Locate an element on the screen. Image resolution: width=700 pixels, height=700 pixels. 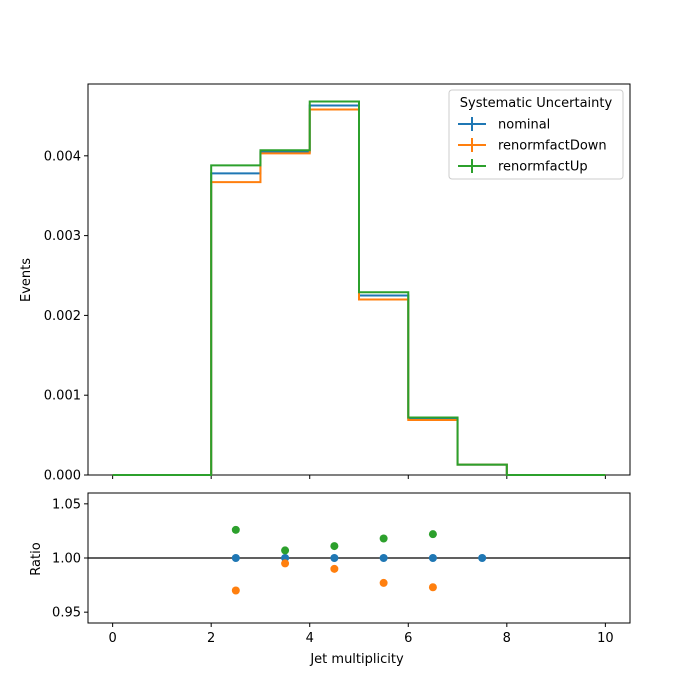
top-y-tick-label: 0.001 is located at coordinates (62, 396).